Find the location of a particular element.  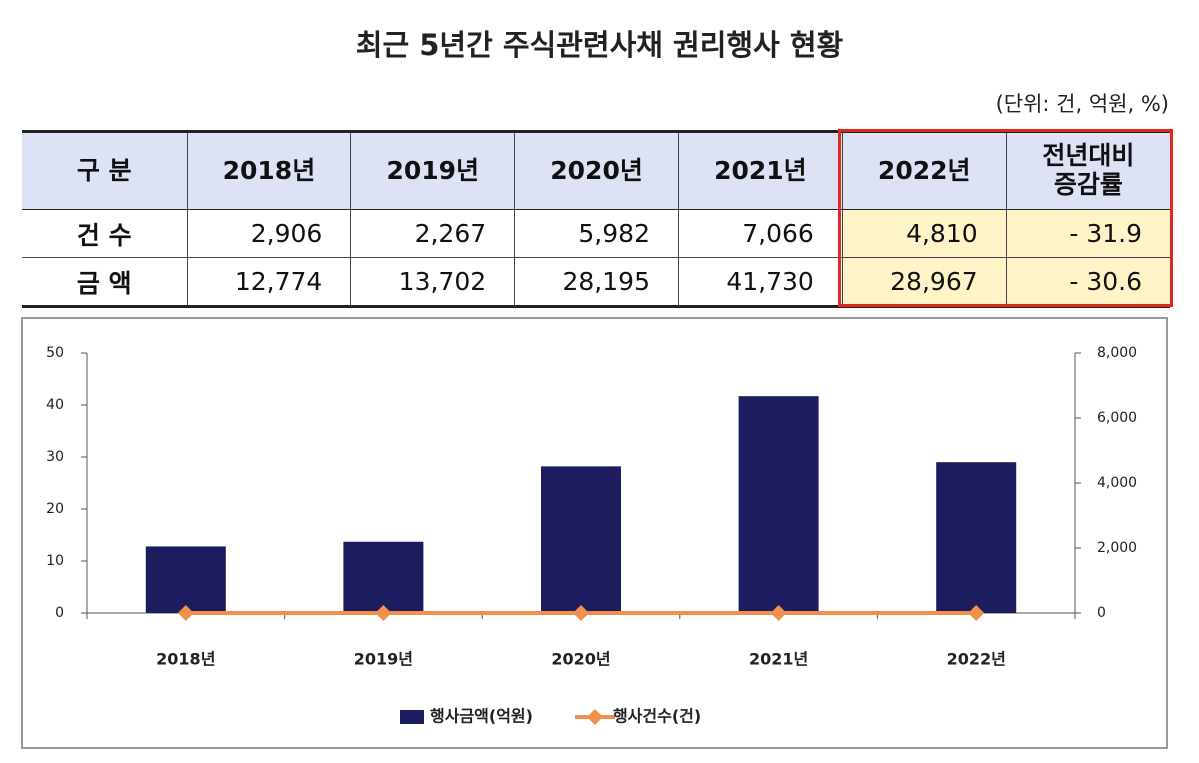

cell: 12,774 is located at coordinates (268, 282).